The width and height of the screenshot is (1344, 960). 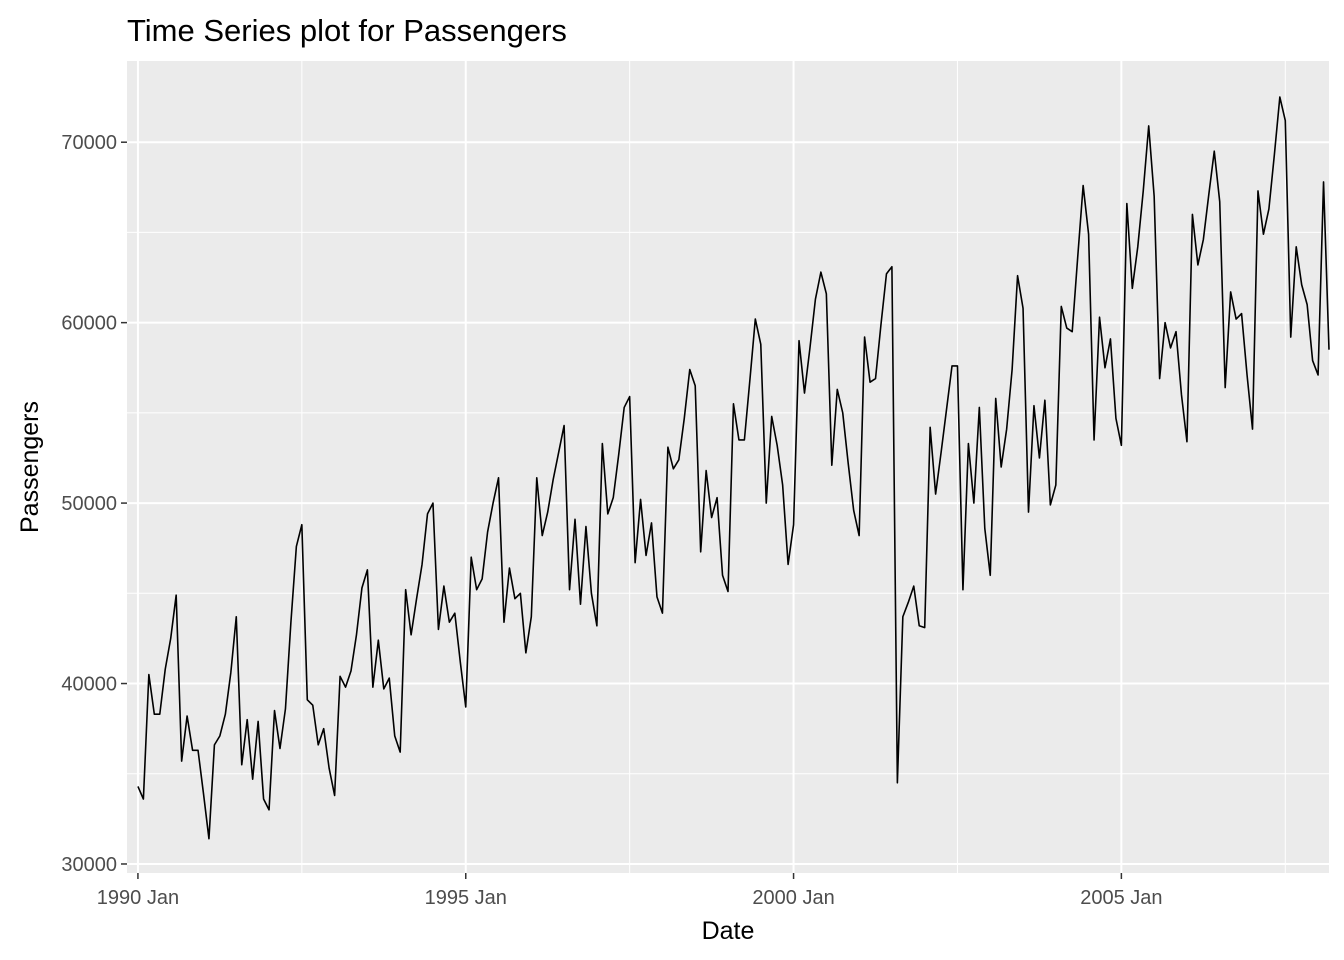 I want to click on y-tick-label: 30000, so click(x=89, y=865).